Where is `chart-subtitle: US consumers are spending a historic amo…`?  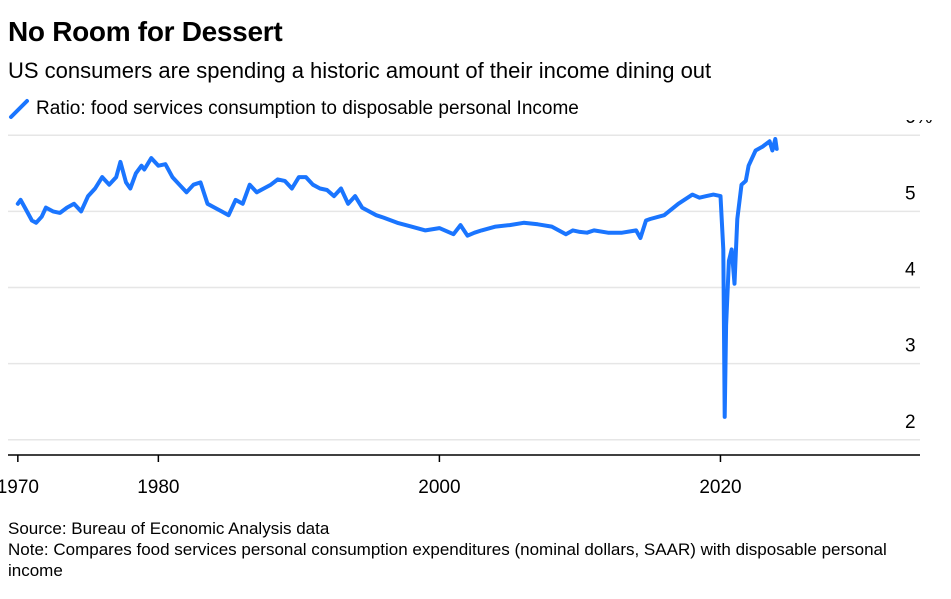 chart-subtitle: US consumers are spending a historic amo… is located at coordinates (360, 70).